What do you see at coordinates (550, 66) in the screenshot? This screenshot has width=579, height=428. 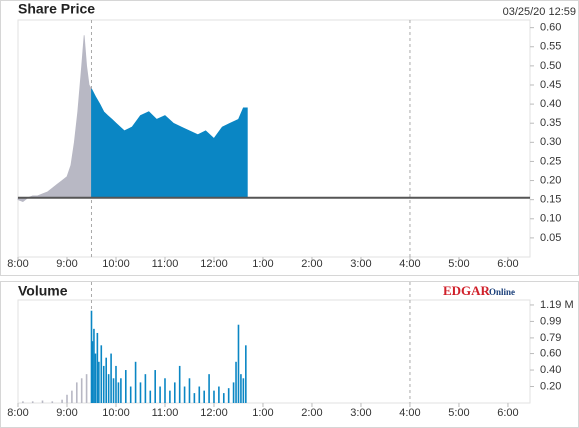 I see `y-tick-label: 0.50` at bounding box center [550, 66].